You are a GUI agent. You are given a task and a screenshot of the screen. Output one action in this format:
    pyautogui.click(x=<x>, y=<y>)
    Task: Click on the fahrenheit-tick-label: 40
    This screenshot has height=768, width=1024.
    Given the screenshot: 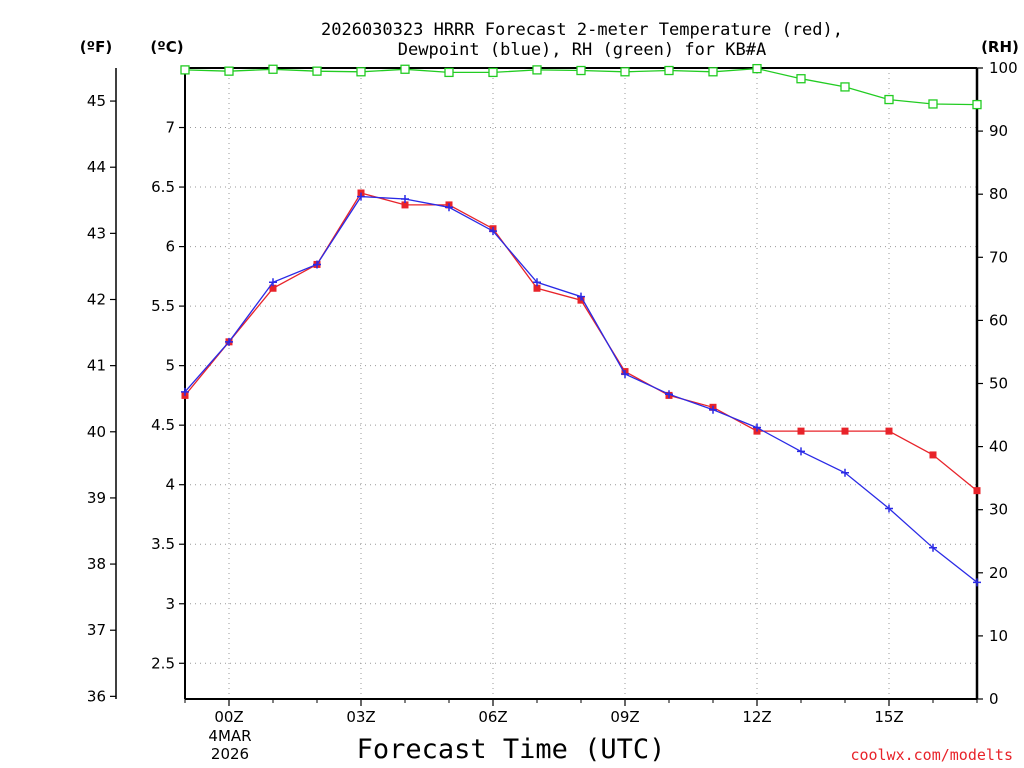 What is the action you would take?
    pyautogui.click(x=96, y=432)
    